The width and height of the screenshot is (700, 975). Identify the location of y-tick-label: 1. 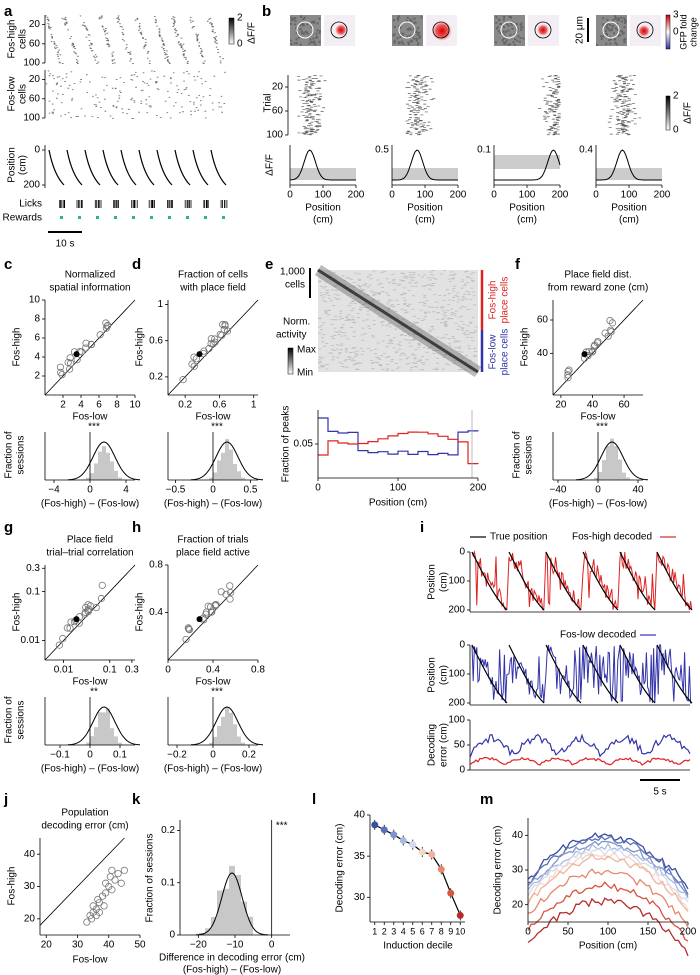
(160, 304).